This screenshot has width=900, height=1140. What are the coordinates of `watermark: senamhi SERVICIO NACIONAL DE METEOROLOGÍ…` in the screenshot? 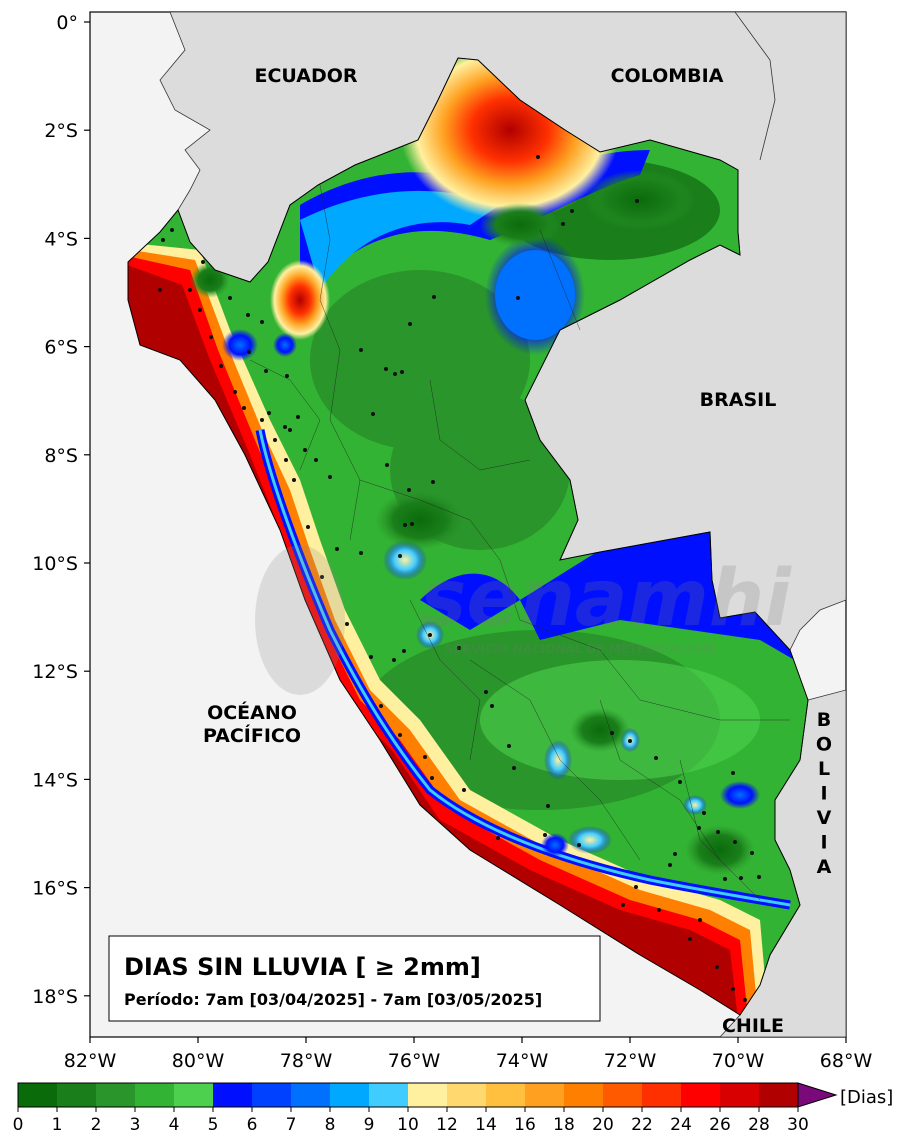 It's located at (523, 620).